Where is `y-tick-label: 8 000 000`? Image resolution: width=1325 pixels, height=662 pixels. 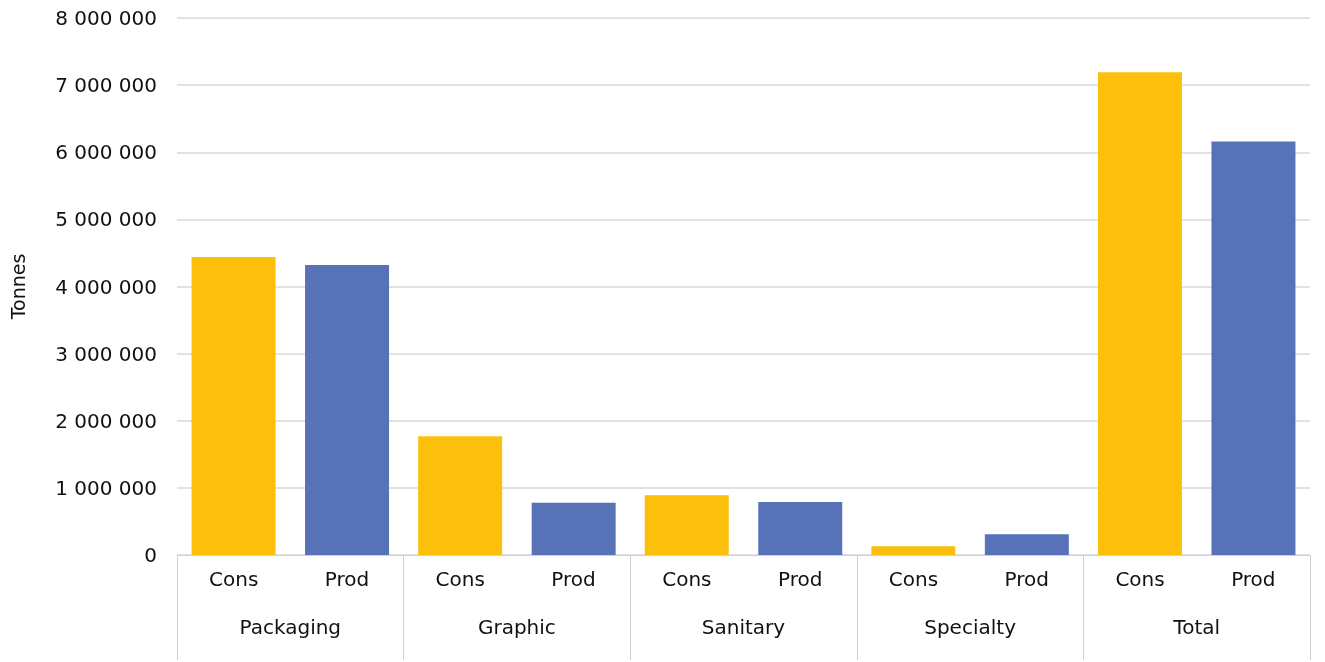 y-tick-label: 8 000 000 is located at coordinates (106, 18).